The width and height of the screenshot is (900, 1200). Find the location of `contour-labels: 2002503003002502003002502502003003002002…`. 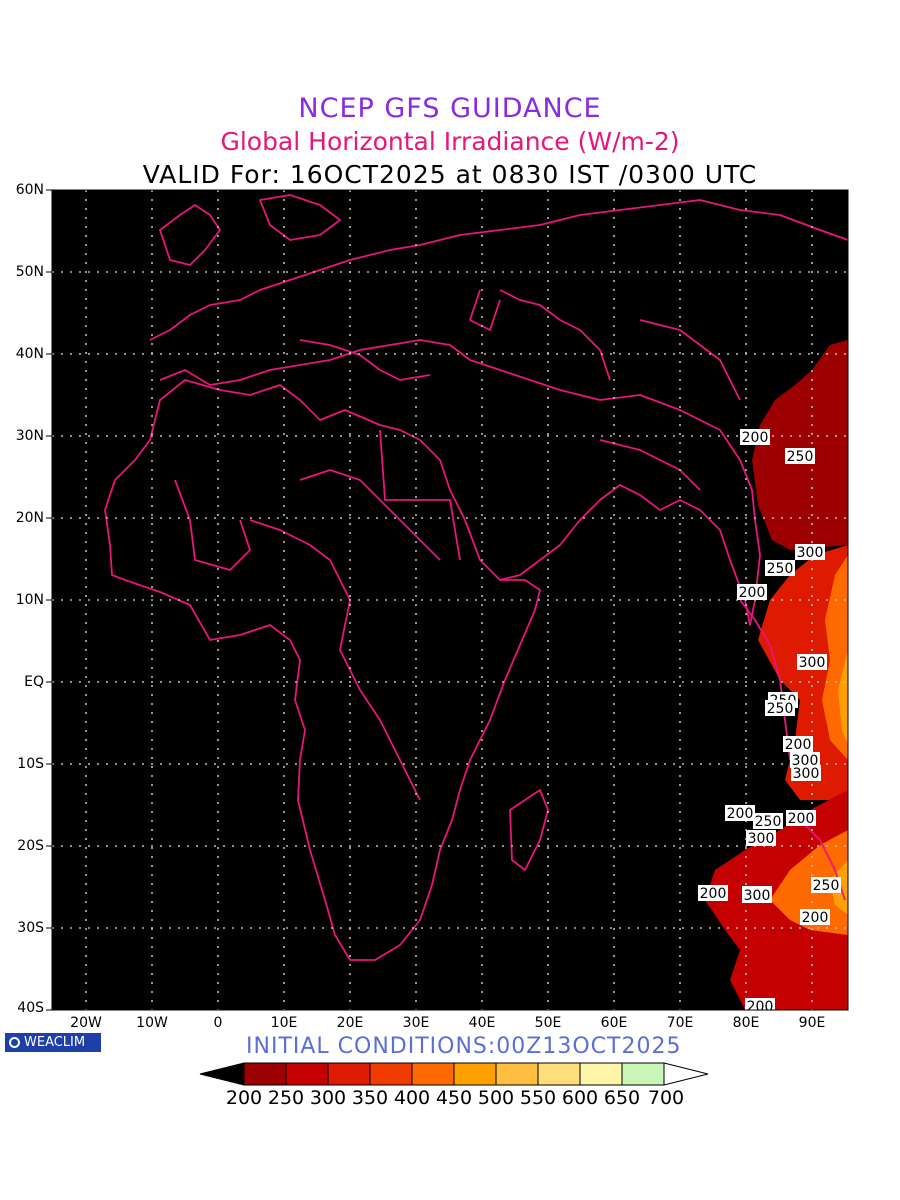

contour-labels: 2002503003002502003002502502003003002002… is located at coordinates (769, 722).